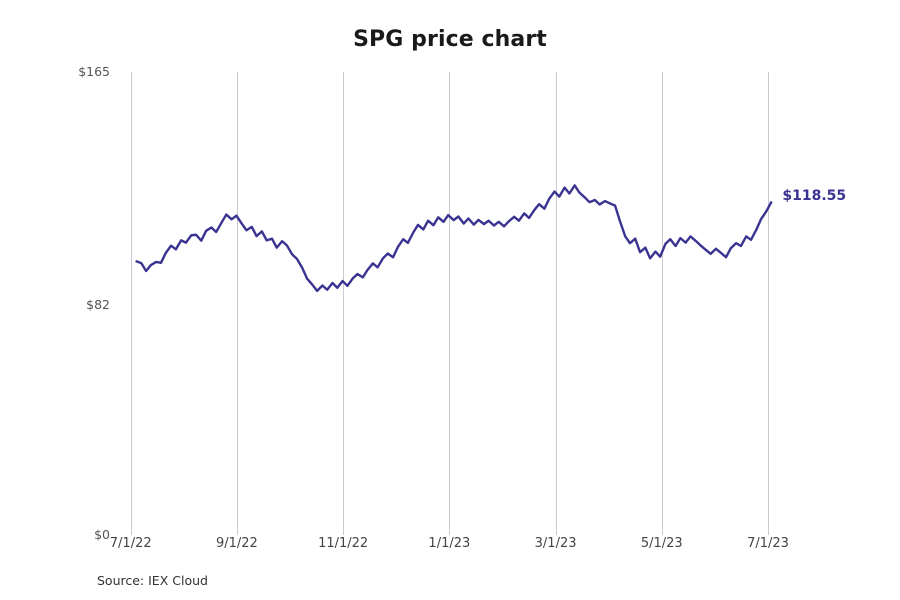  What do you see at coordinates (94, 71) in the screenshot?
I see `y-tick-165: $165` at bounding box center [94, 71].